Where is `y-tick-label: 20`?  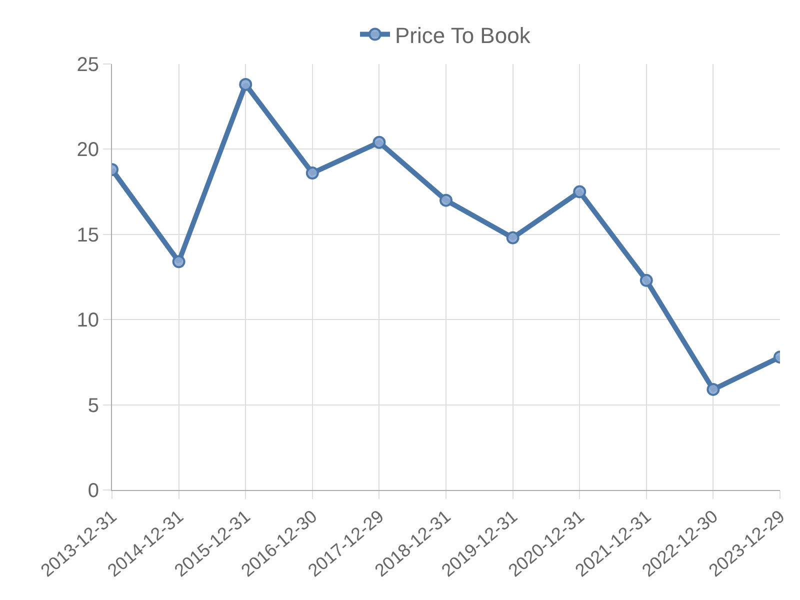
y-tick-label: 20 is located at coordinates (87, 150).